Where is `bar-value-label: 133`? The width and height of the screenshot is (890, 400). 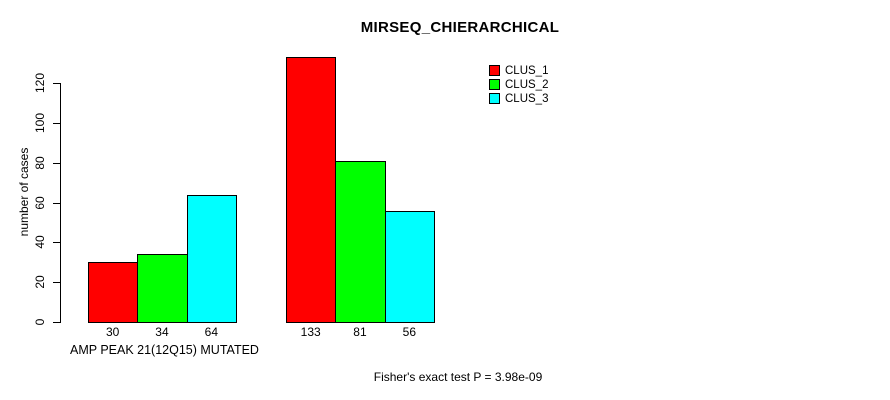 bar-value-label: 133 is located at coordinates (310, 332).